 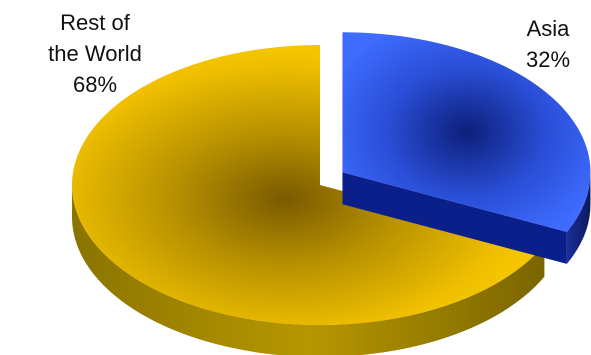 What do you see at coordinates (95, 53) in the screenshot?
I see `slice-name-label: the World` at bounding box center [95, 53].